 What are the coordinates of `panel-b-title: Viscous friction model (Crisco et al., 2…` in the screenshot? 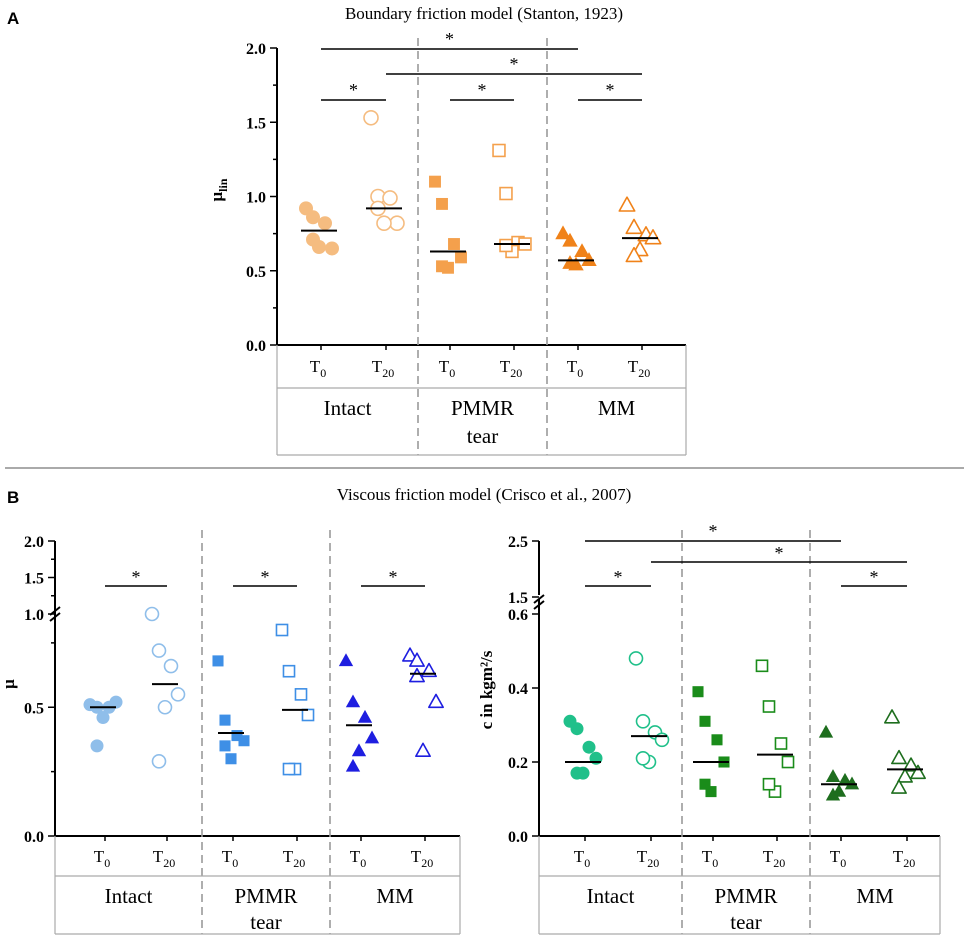 It's located at (484, 494).